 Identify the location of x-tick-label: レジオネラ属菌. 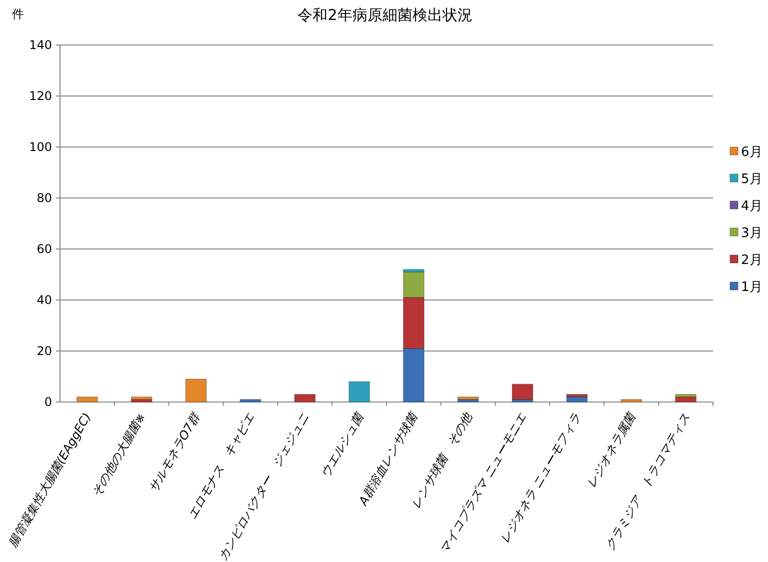
(611, 449).